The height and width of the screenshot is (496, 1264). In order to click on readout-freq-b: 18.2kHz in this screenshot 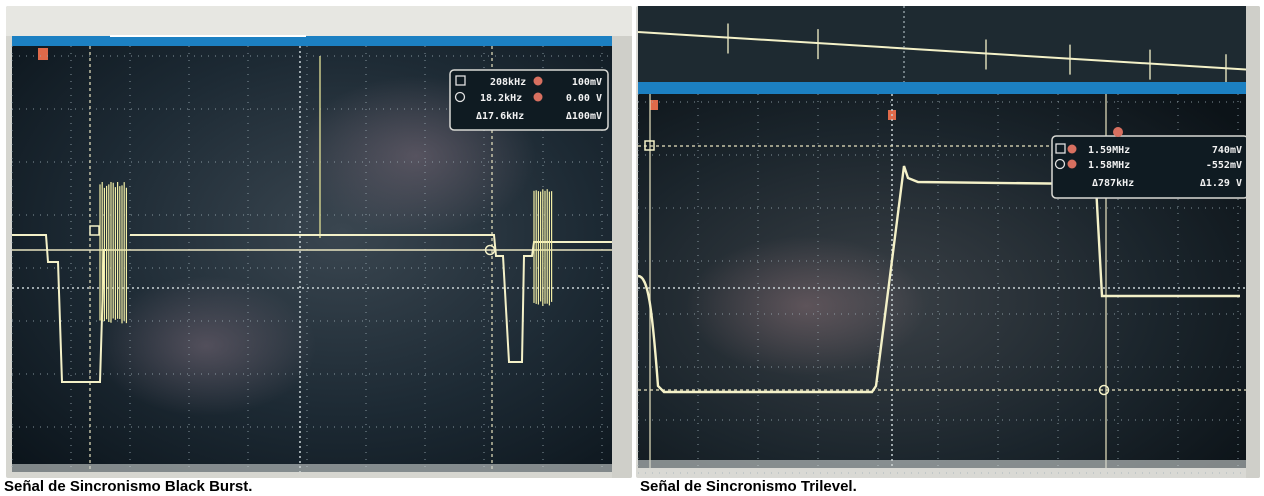, I will do `click(501, 98)`.